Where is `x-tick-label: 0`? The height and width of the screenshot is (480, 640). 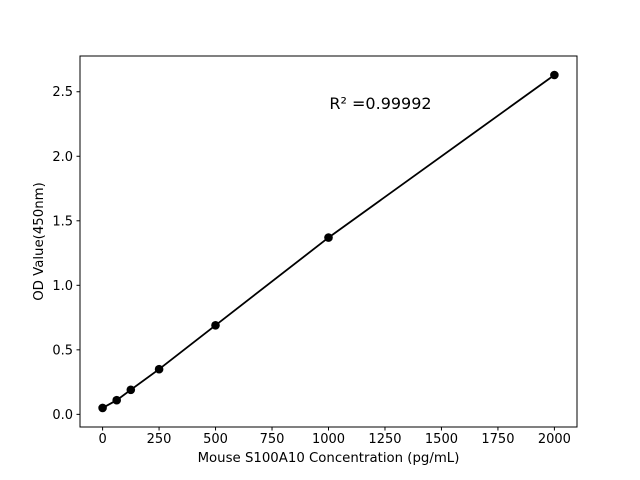 x-tick-label: 0 is located at coordinates (102, 439).